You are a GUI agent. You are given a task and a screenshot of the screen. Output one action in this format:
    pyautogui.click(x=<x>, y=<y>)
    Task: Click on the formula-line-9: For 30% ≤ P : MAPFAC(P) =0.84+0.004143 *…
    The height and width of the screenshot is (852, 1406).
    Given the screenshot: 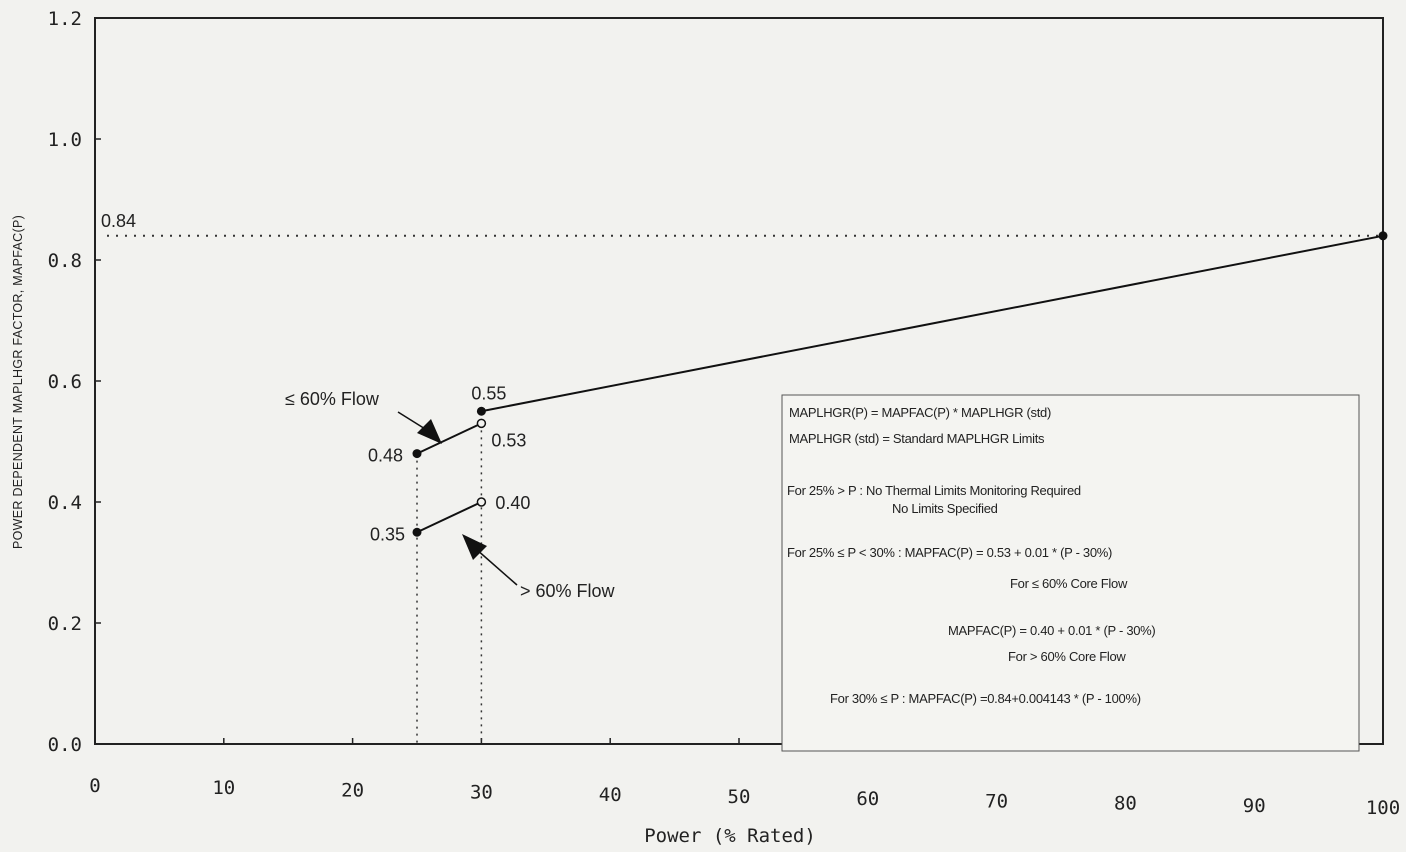 What is the action you would take?
    pyautogui.click(x=985, y=698)
    